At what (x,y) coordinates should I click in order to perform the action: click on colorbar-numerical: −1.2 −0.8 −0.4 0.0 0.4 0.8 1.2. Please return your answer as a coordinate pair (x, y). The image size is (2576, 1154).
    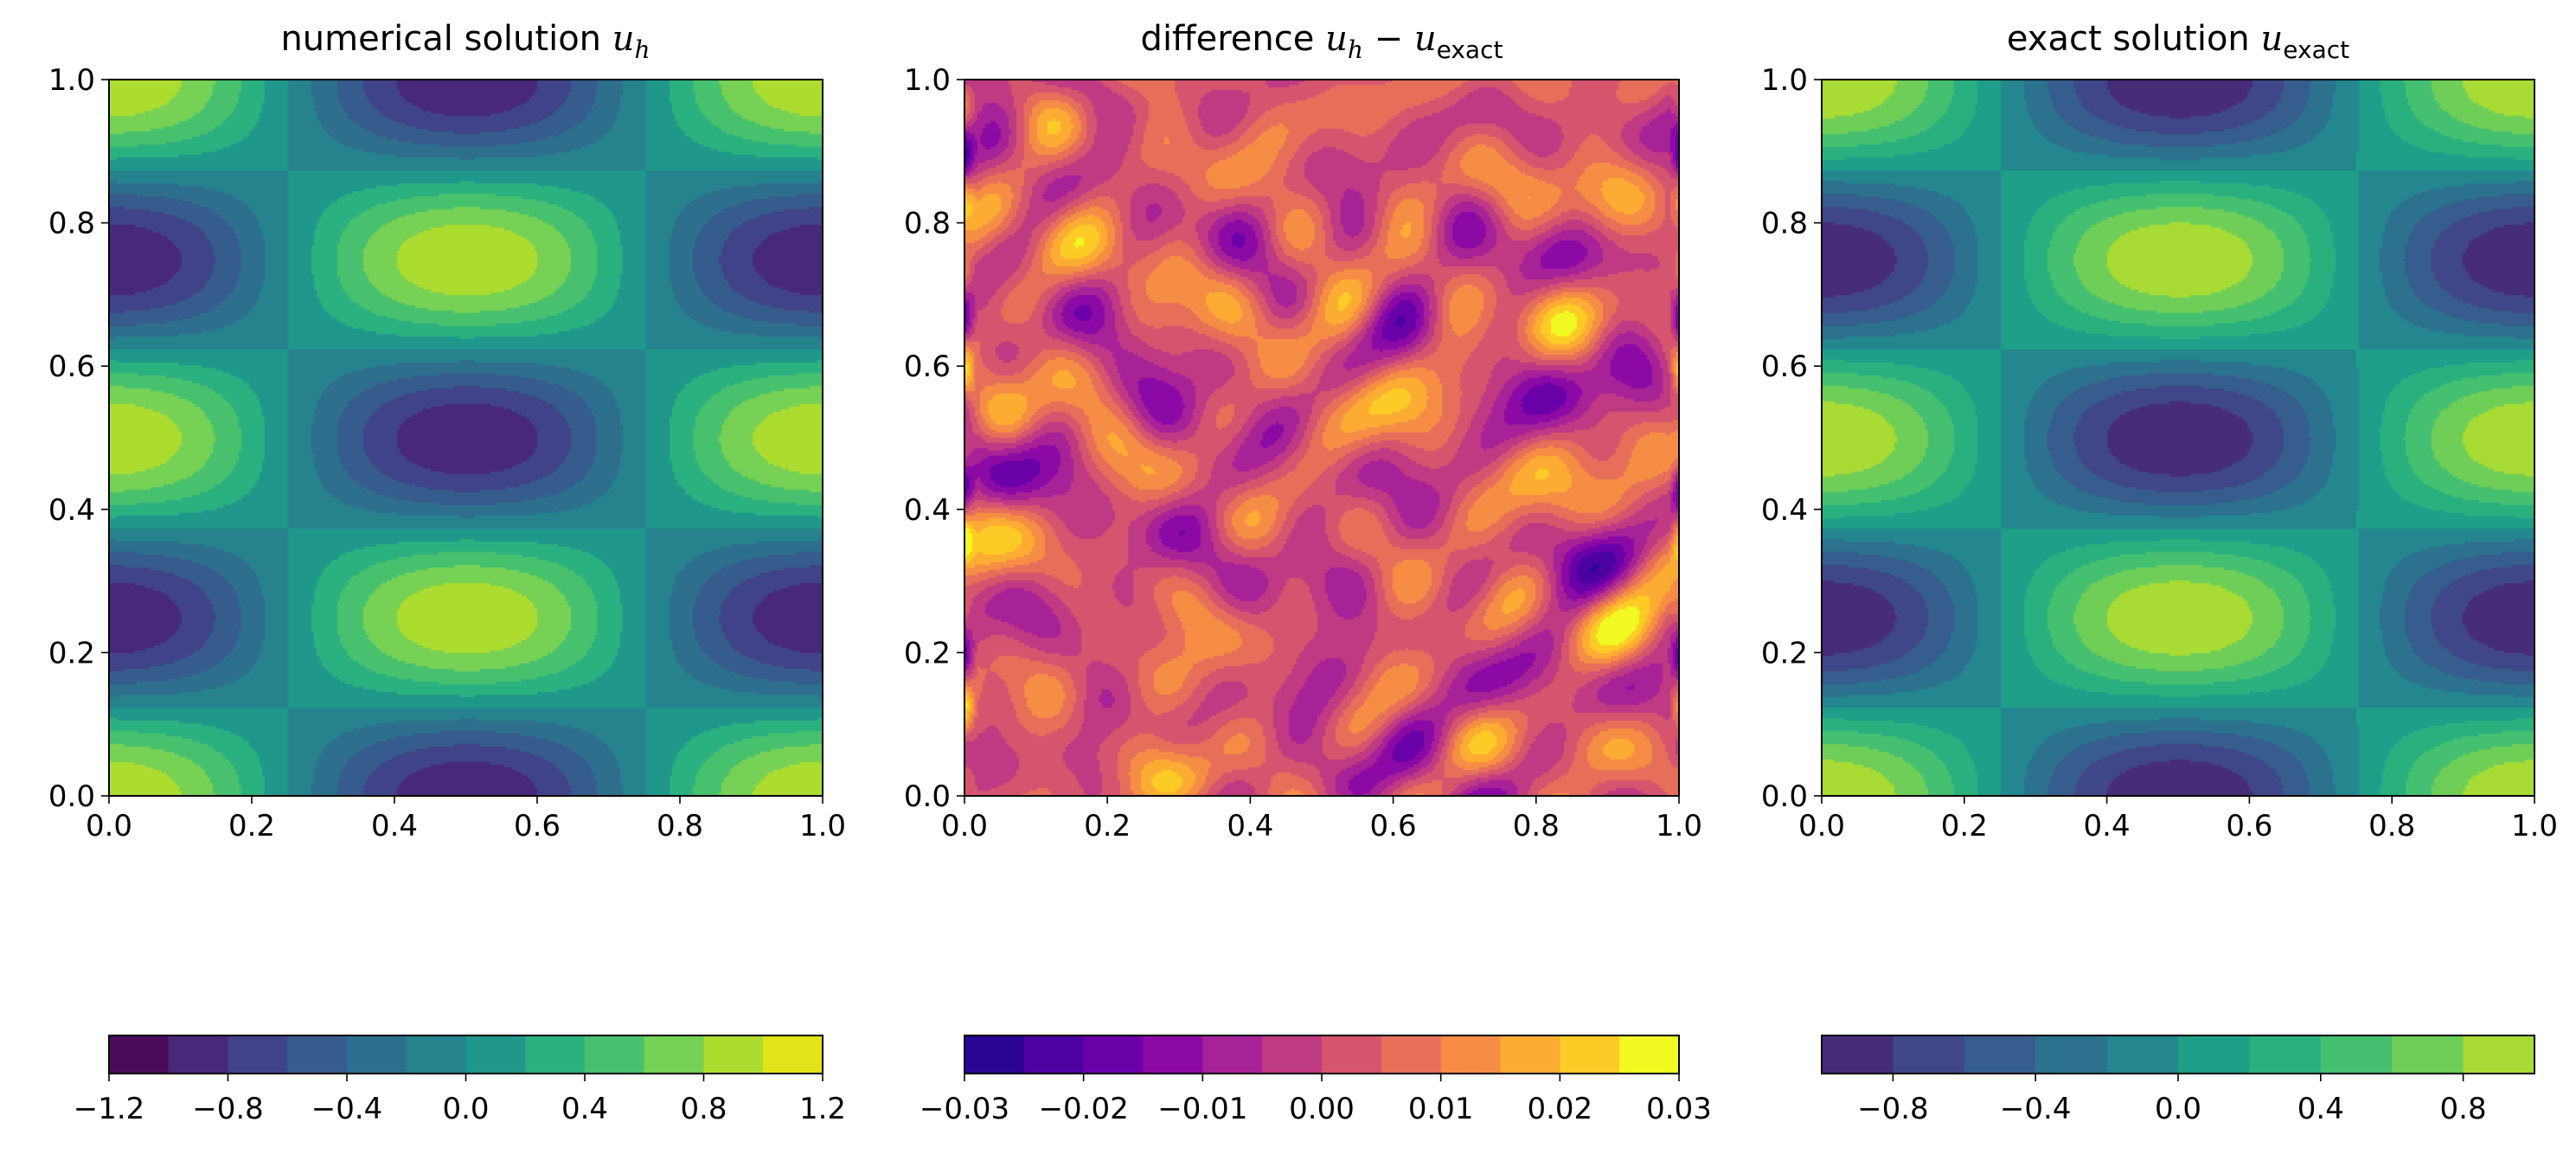
    Looking at the image, I should click on (460, 1081).